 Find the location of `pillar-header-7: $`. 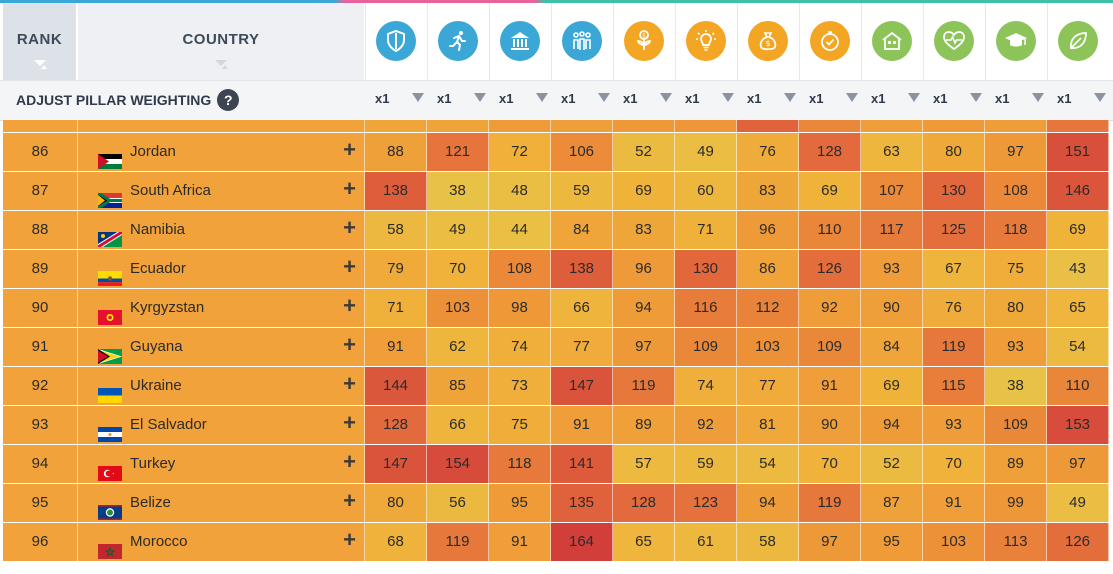

pillar-header-7: $ is located at coordinates (768, 41).